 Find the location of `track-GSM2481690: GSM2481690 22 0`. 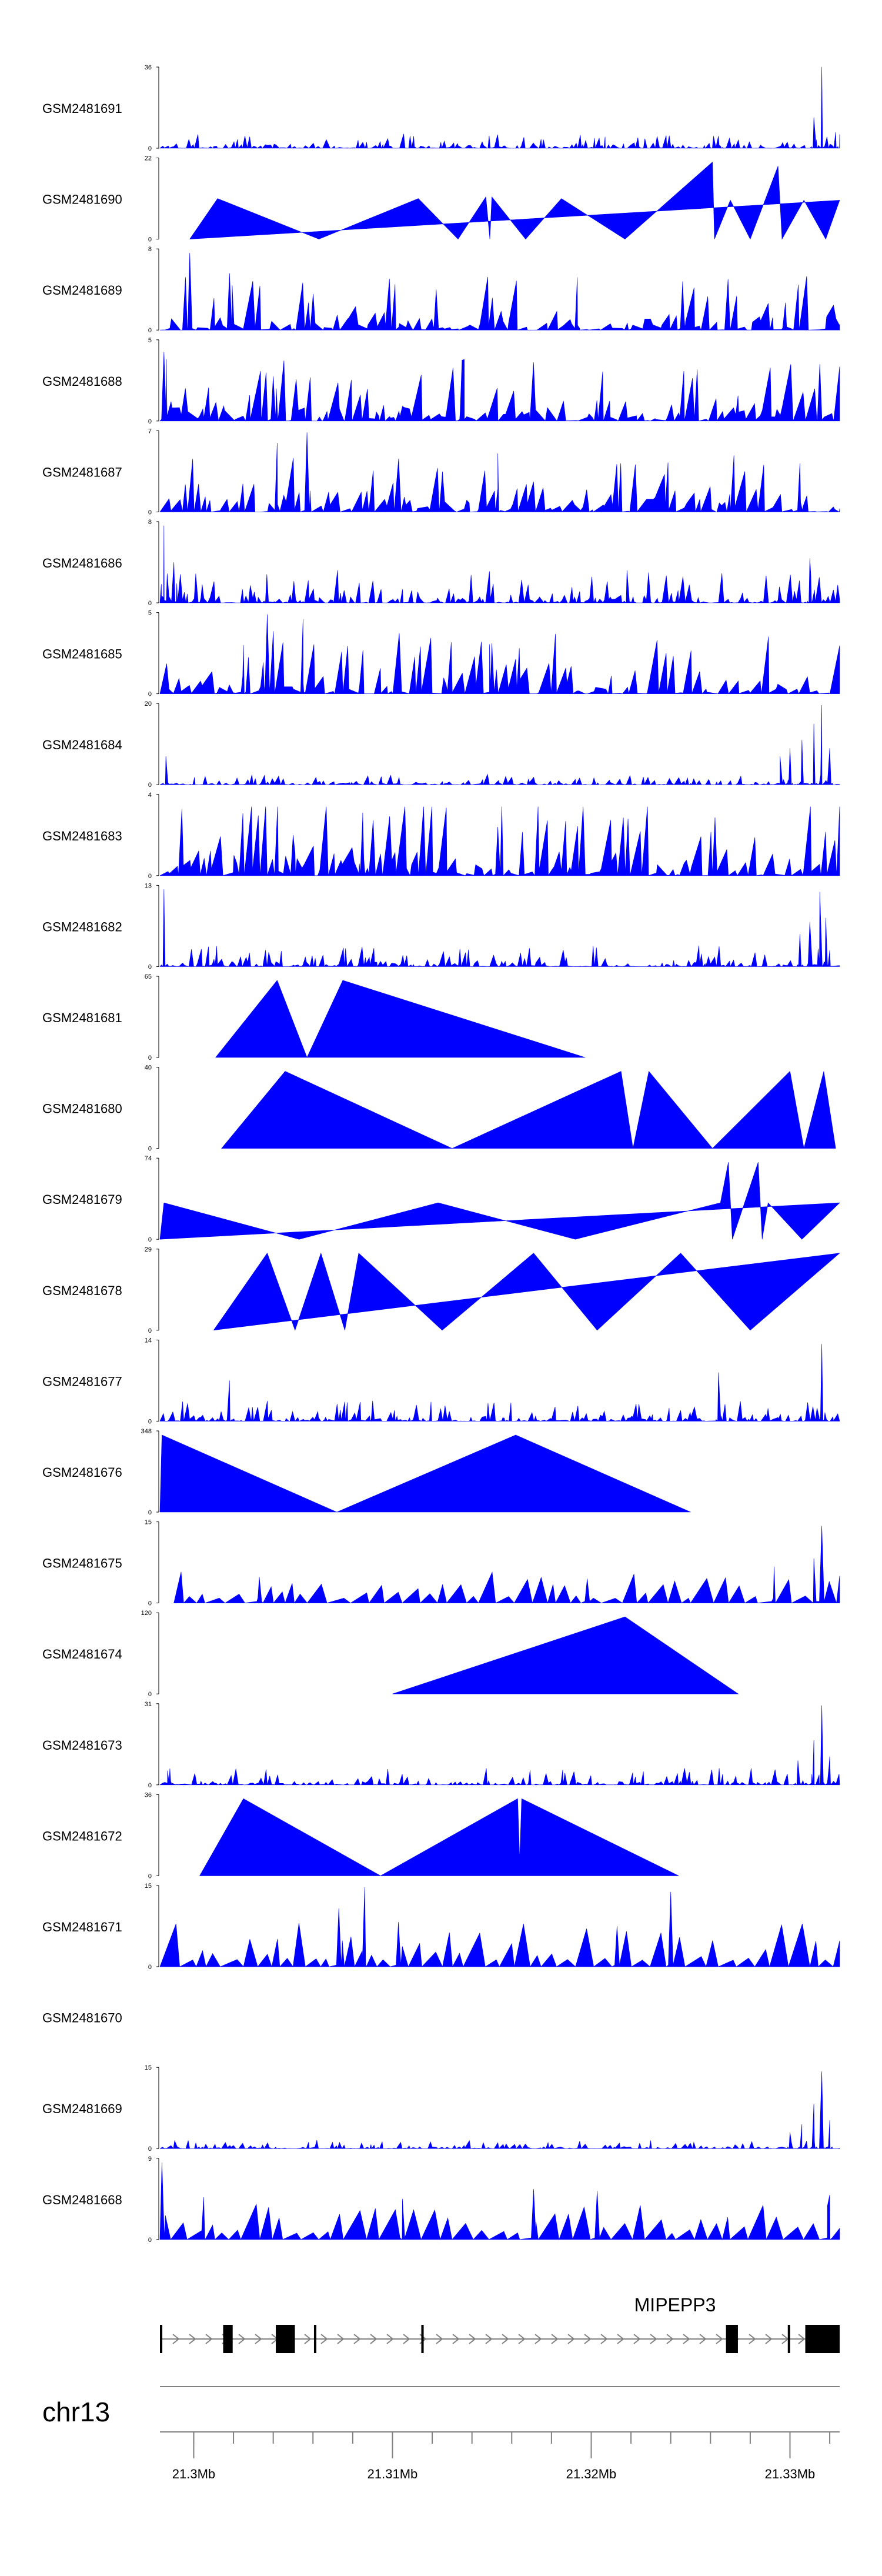

track-GSM2481690: GSM2481690 22 0 is located at coordinates (441, 199).